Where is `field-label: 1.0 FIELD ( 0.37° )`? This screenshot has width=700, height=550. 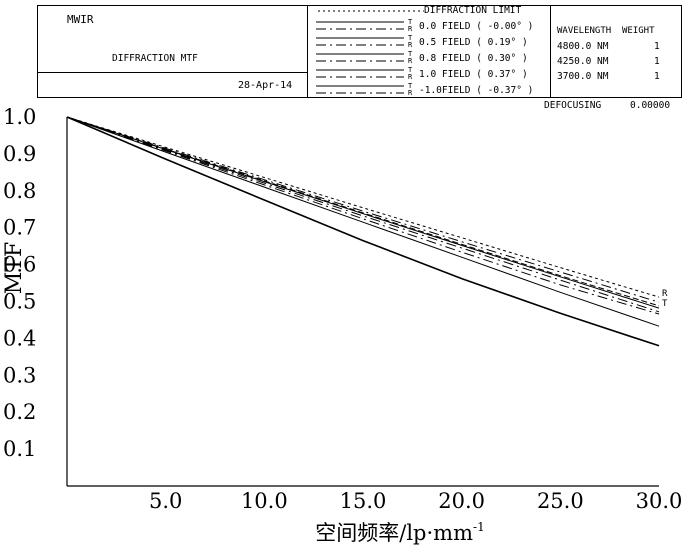
field-label: 1.0 FIELD ( 0.37° ) is located at coordinates (473, 74).